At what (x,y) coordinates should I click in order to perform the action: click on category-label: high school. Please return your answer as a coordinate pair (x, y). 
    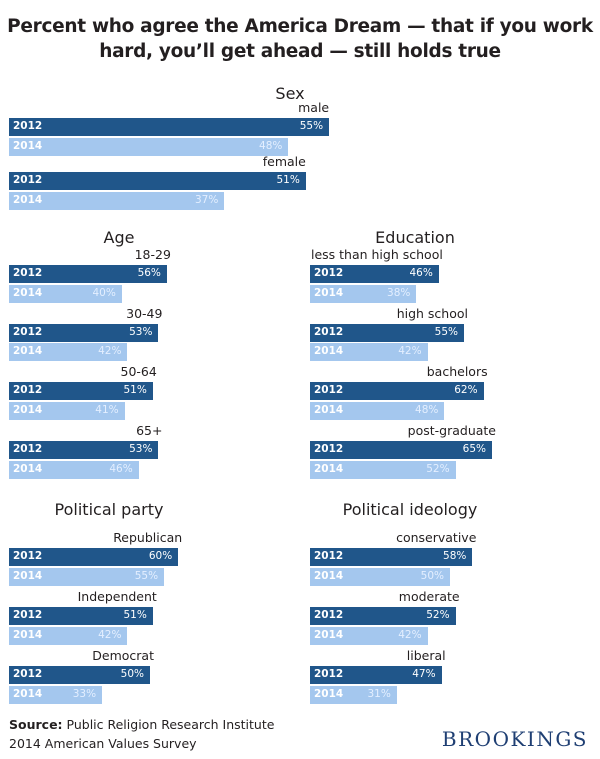
    Looking at the image, I should click on (432, 313).